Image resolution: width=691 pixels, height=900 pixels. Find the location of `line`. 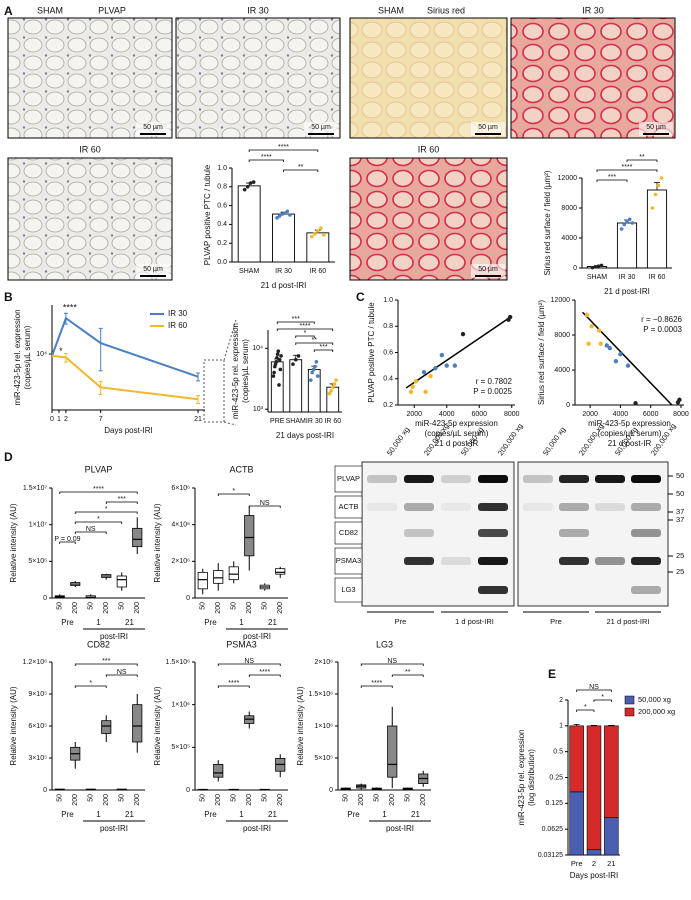

line is located at coordinates (125, 347).